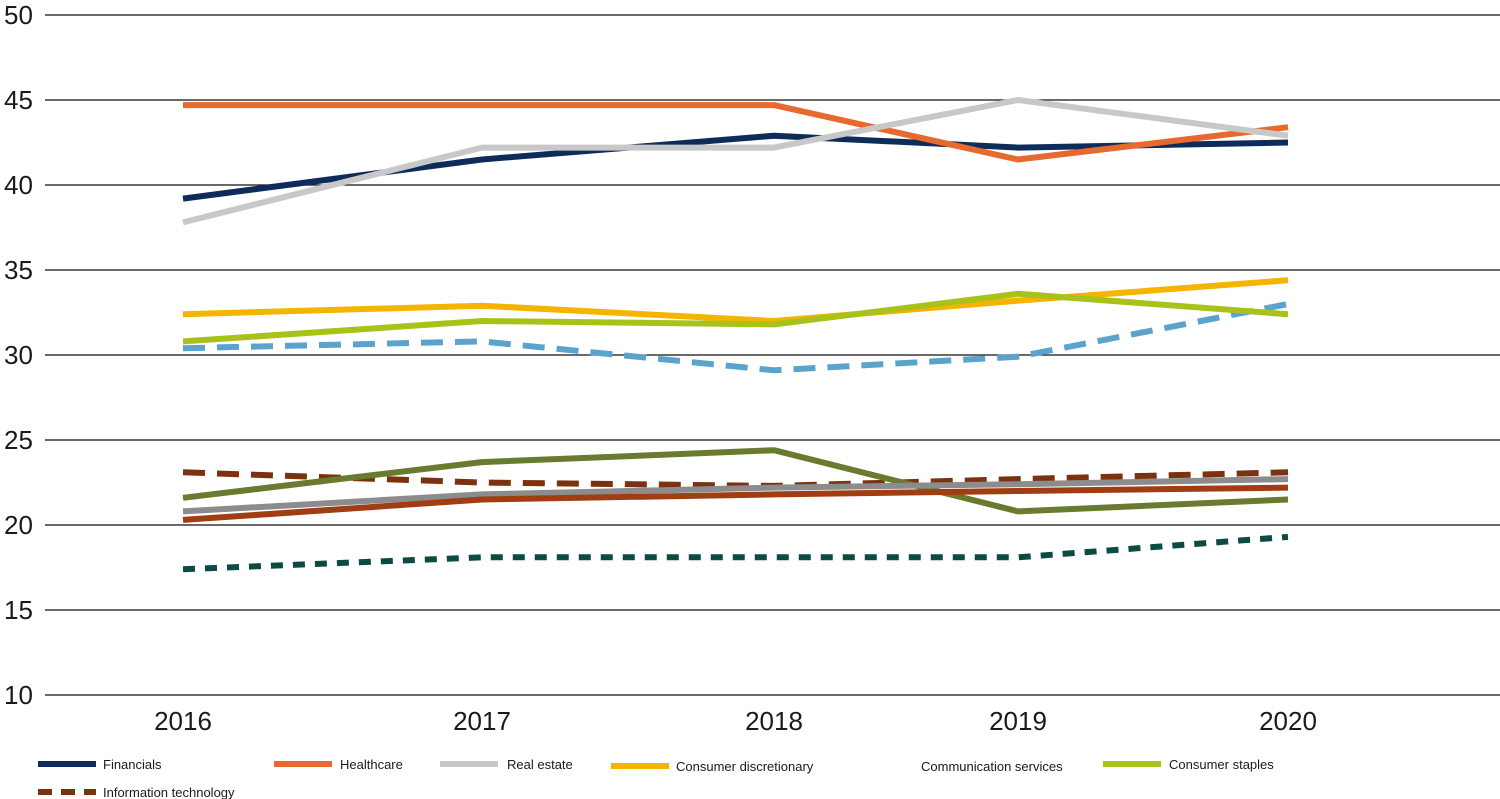 This screenshot has width=1500, height=799. I want to click on x-tick-label: 2016, so click(183, 721).